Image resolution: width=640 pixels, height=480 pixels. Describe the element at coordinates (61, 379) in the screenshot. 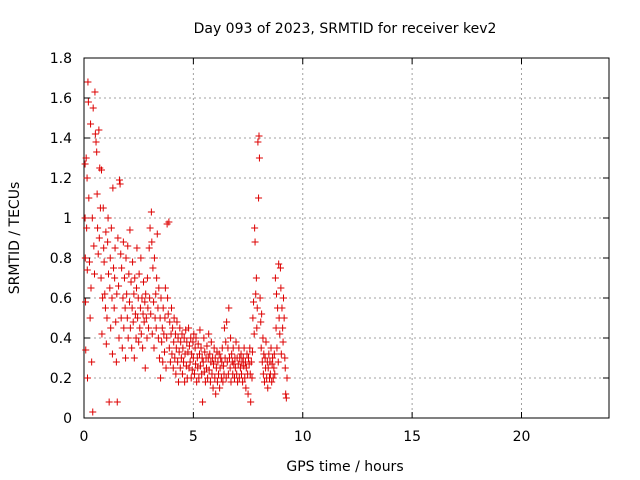

I see `y-tick-label: 0.2` at that location.